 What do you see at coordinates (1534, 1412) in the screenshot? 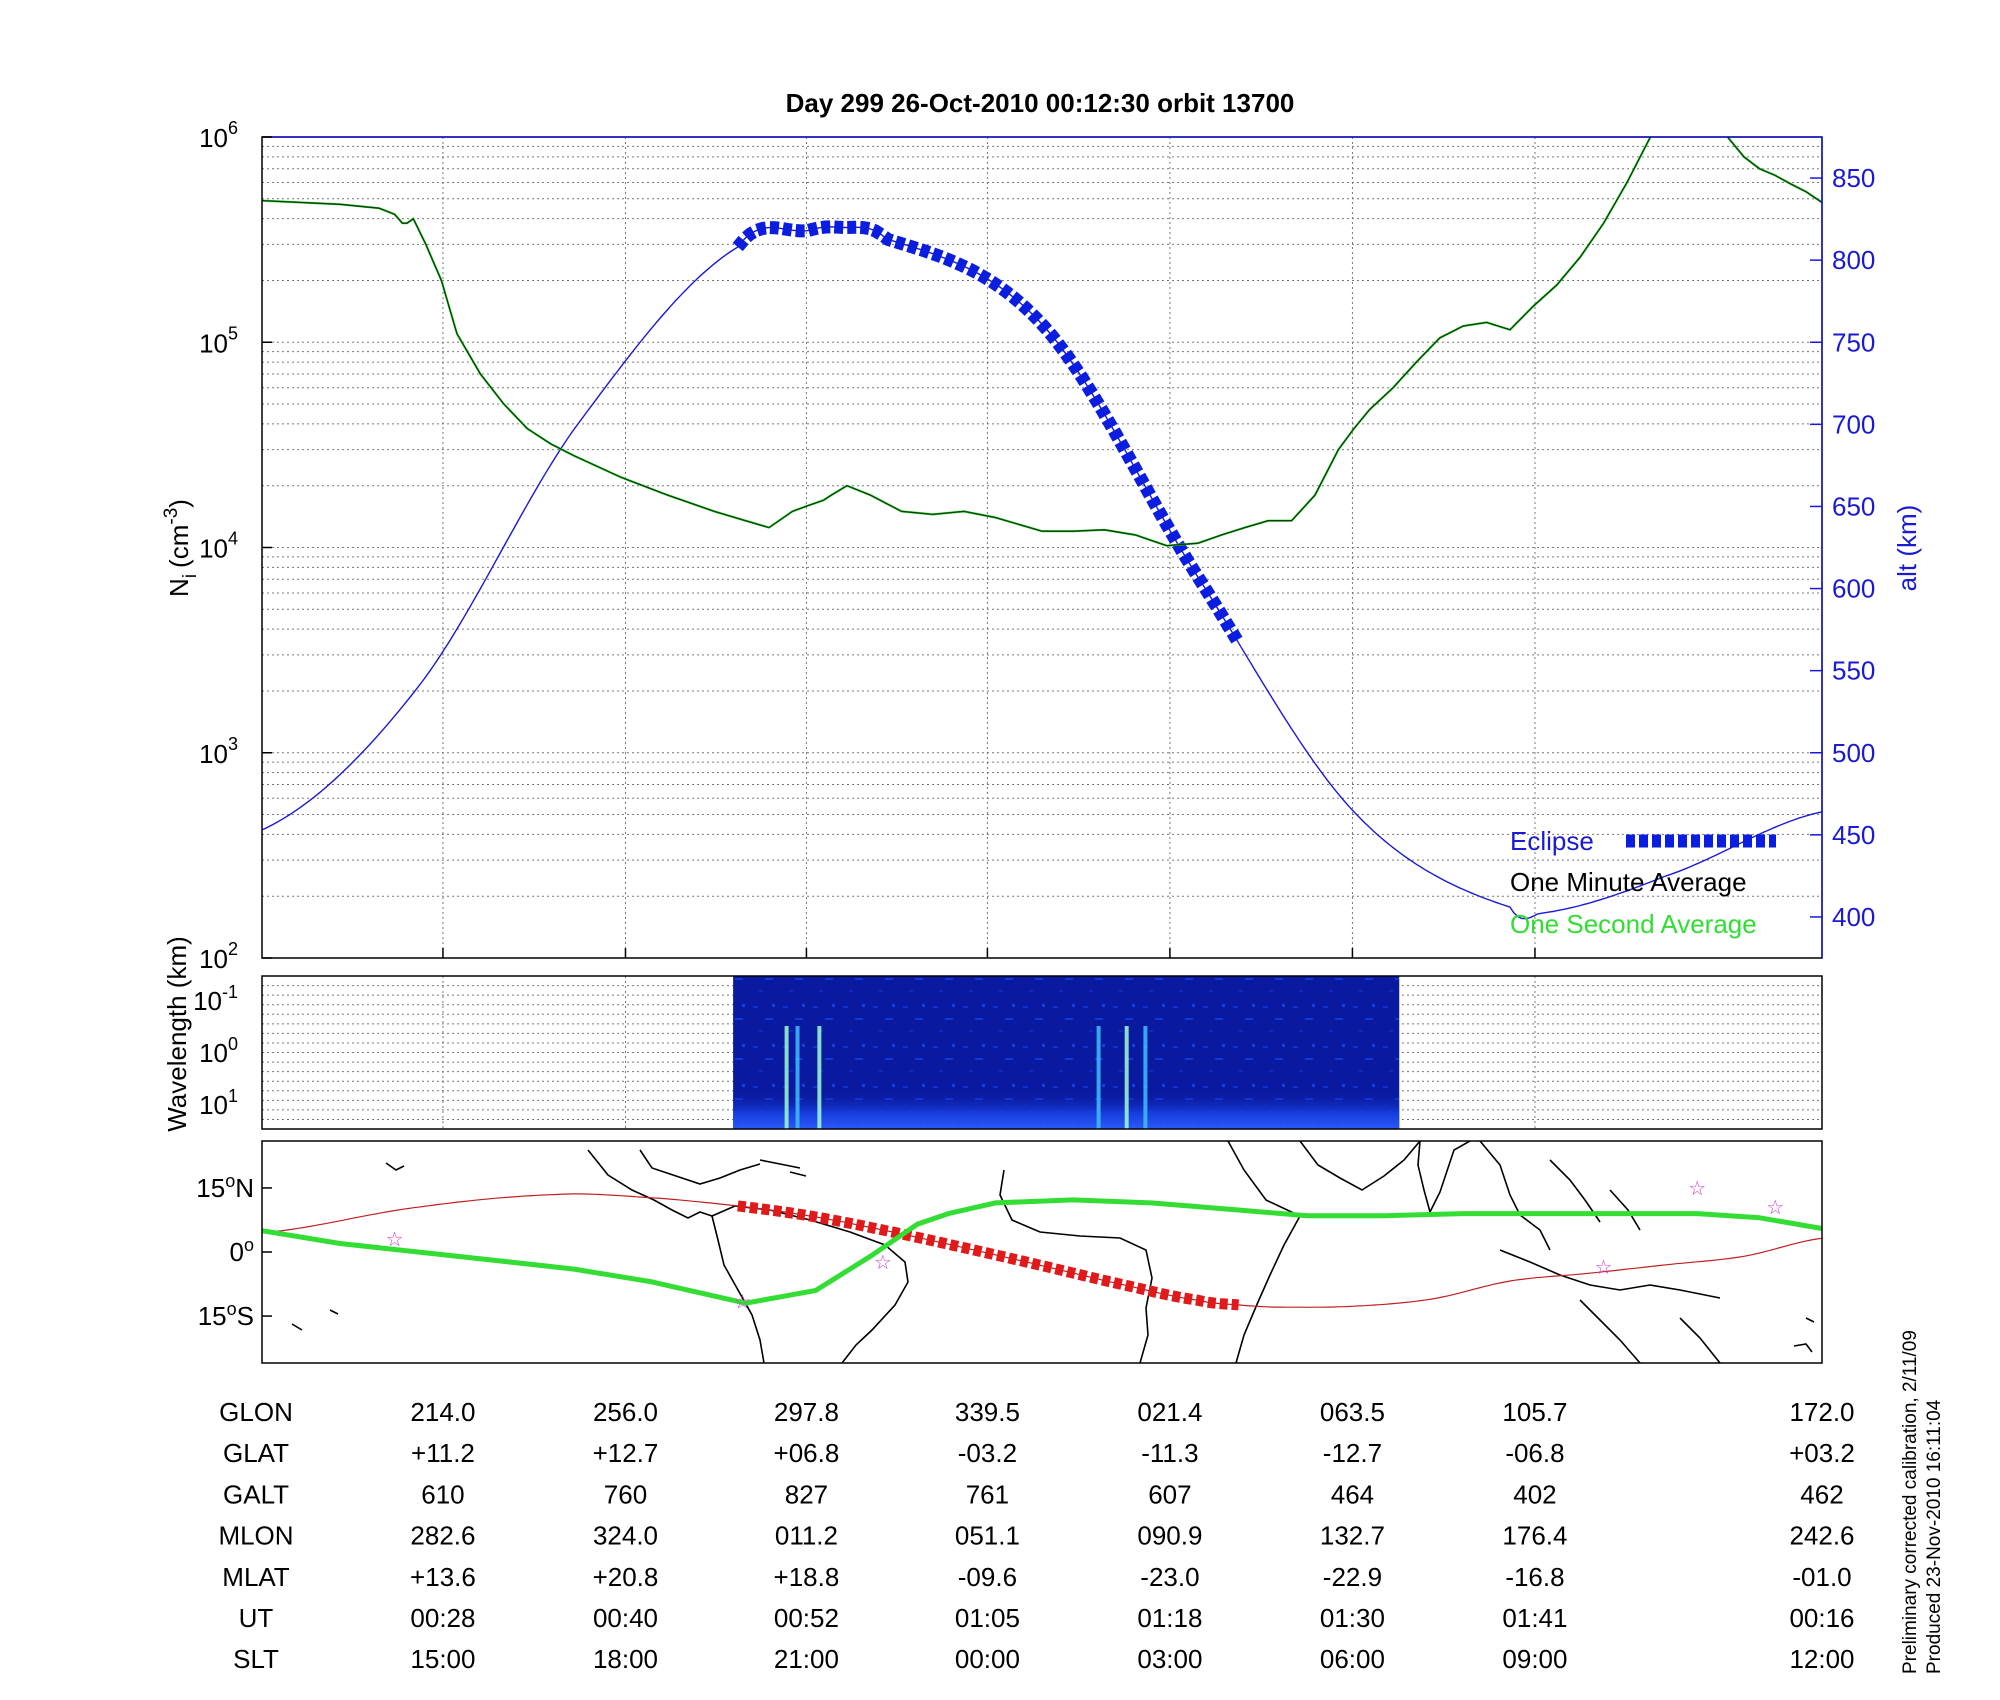
I see `table-cell: 105.7` at bounding box center [1534, 1412].